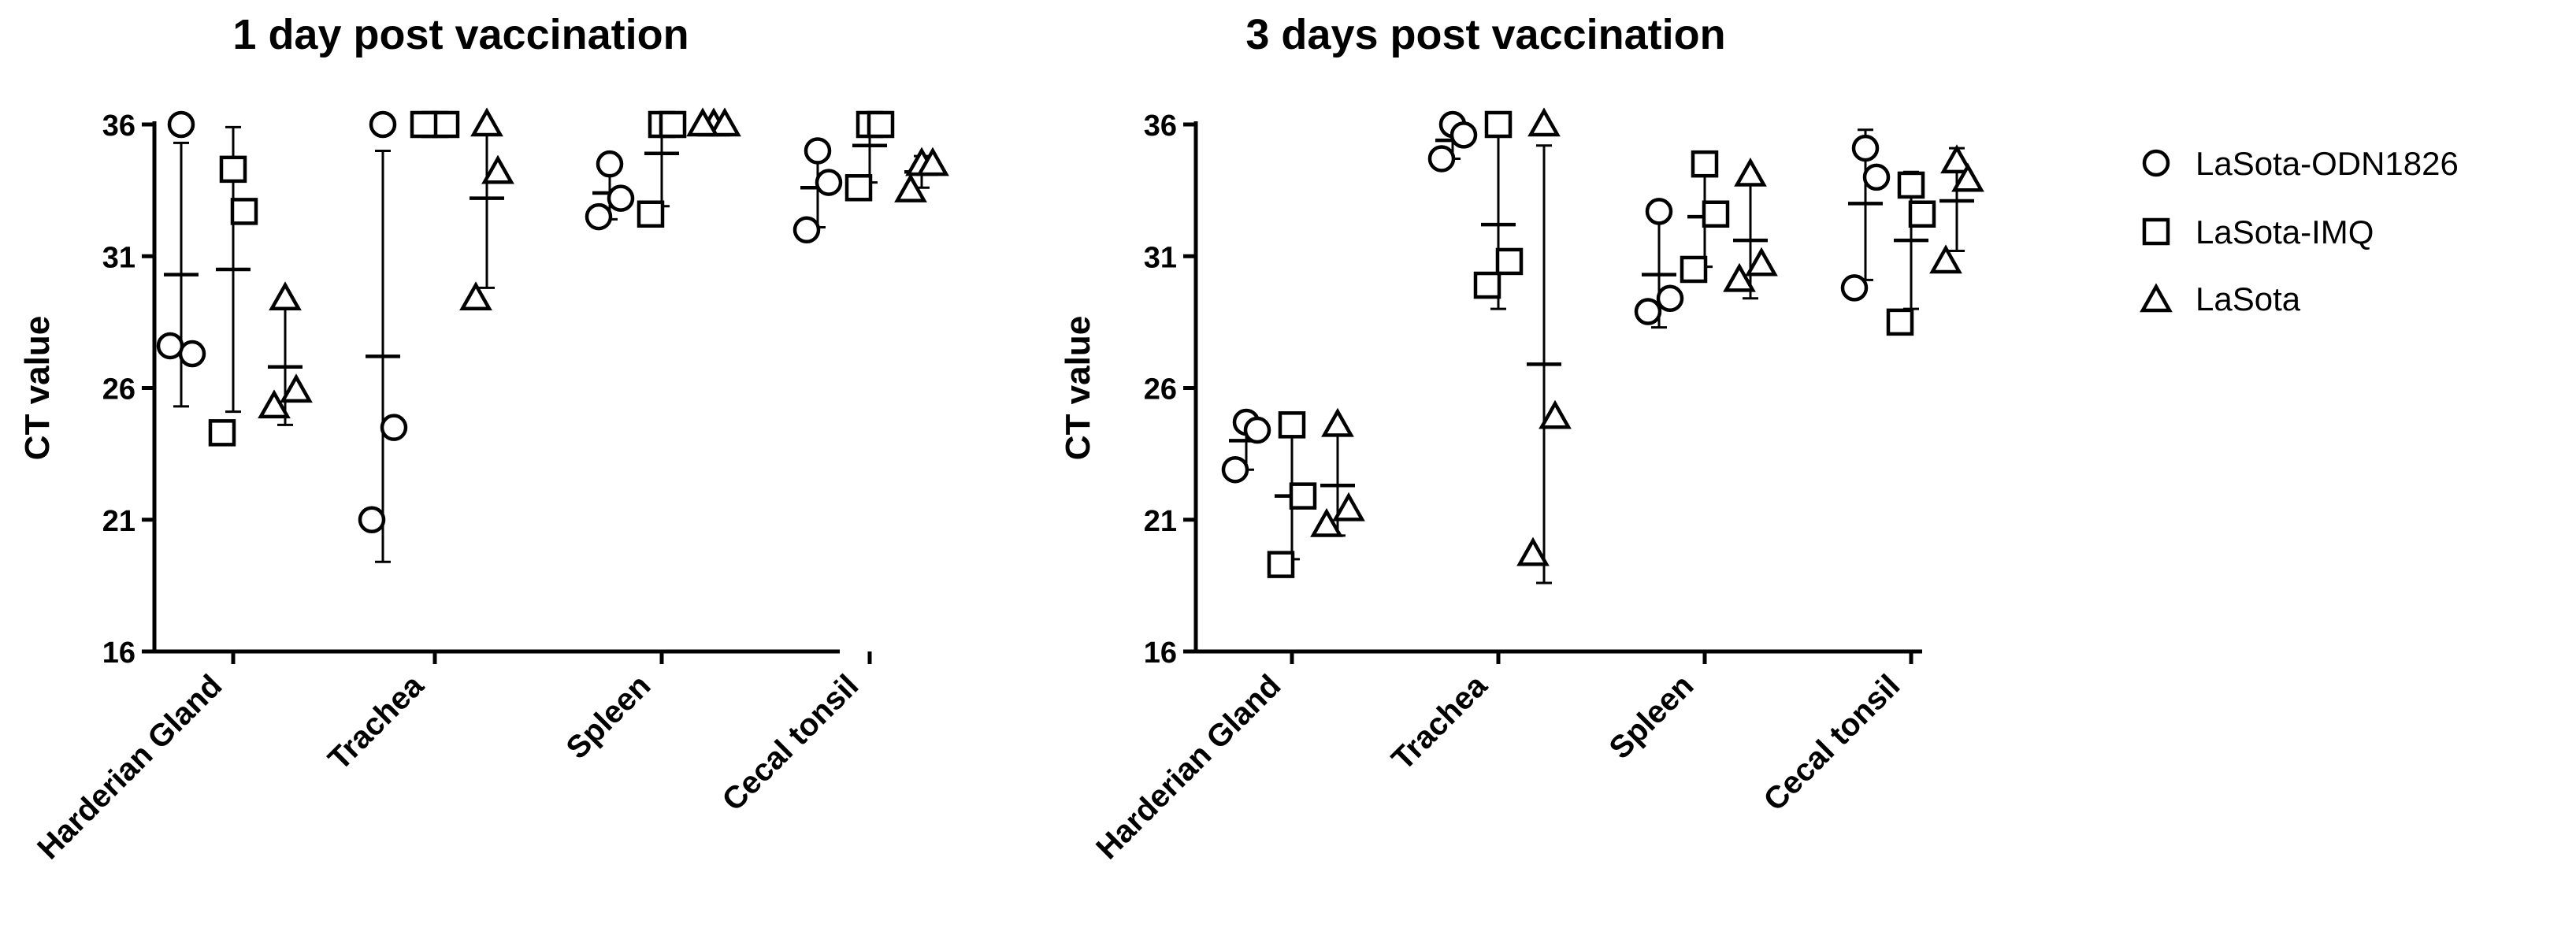 The image size is (2576, 939). What do you see at coordinates (460, 34) in the screenshot?
I see `chart-title: 1 day post vaccination` at bounding box center [460, 34].